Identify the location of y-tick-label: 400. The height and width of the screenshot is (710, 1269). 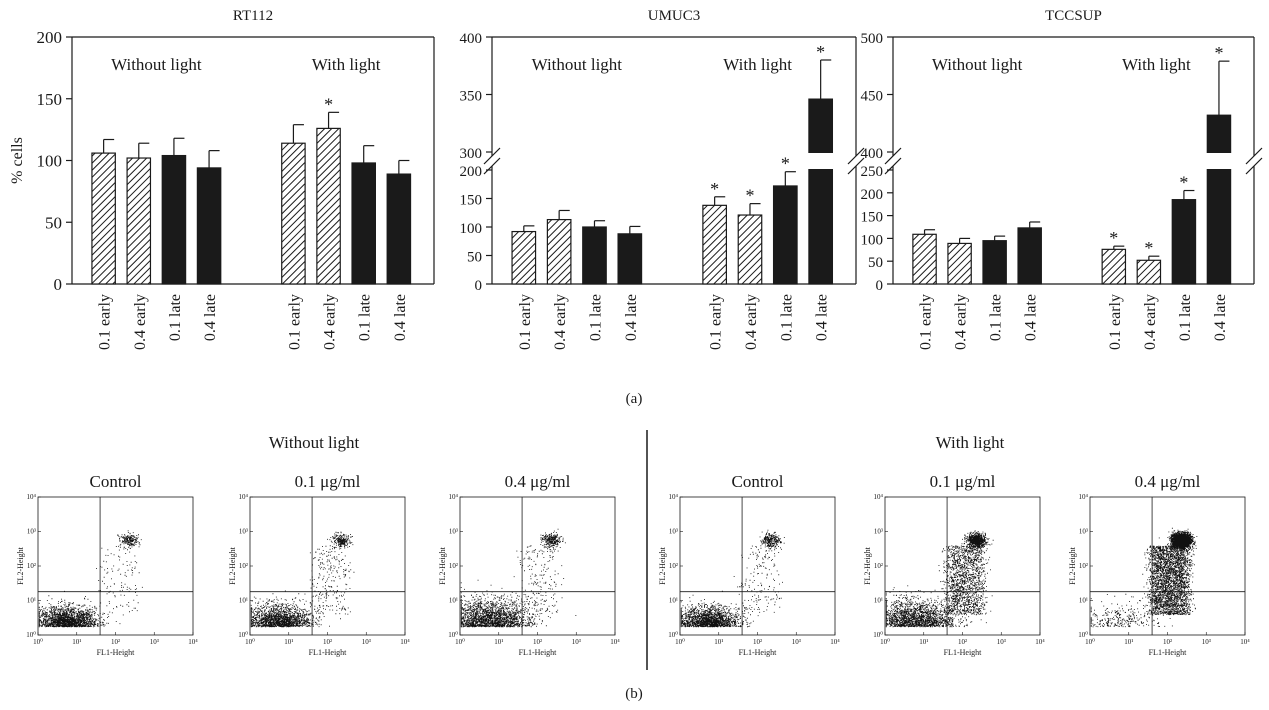
(872, 154).